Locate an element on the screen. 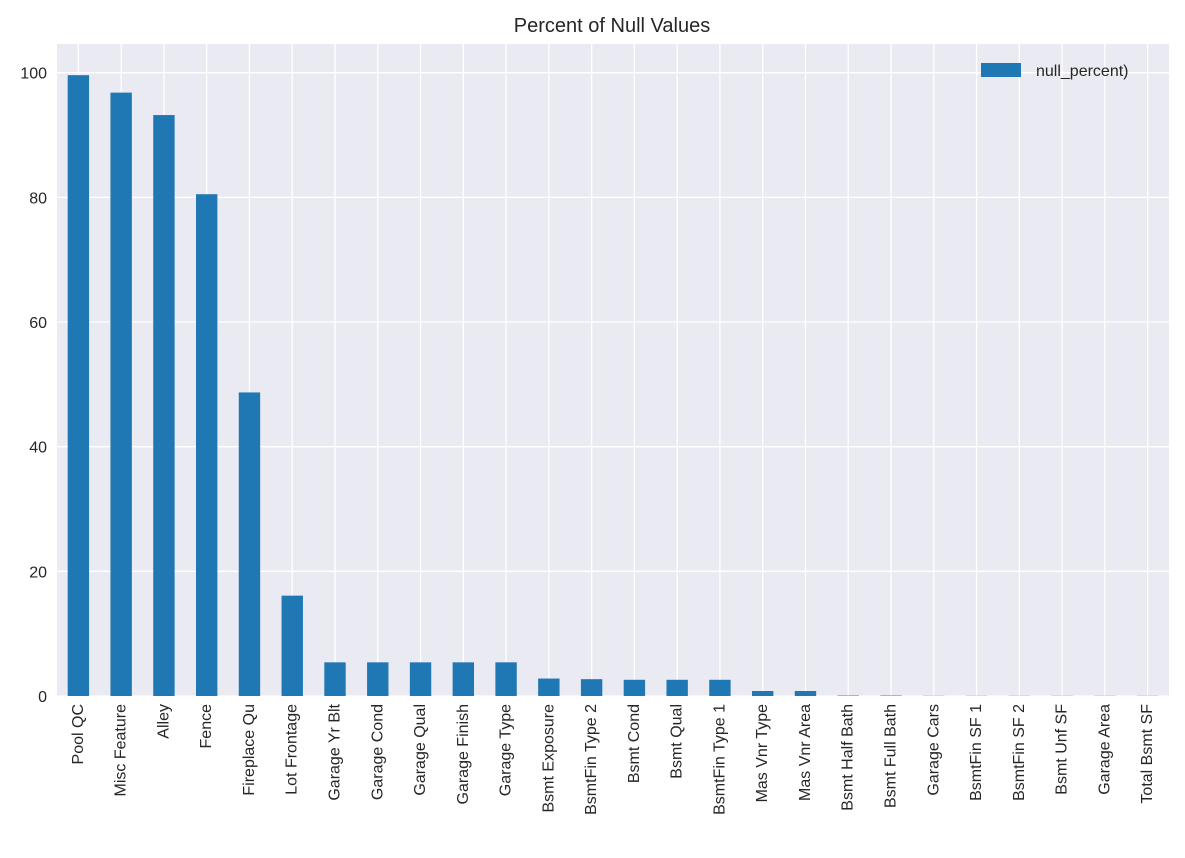 The width and height of the screenshot is (1185, 858). x-tick-label: Garage Area is located at coordinates (1104, 749).